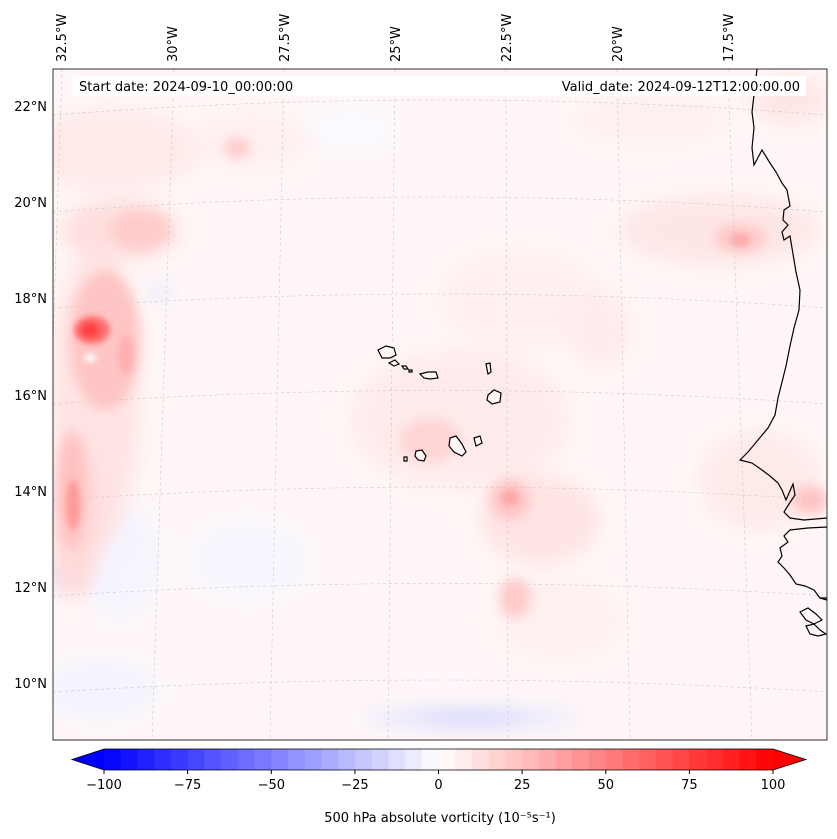 Image resolution: width=837 pixels, height=839 pixels. What do you see at coordinates (405, 459) in the screenshot?
I see `brava-island` at bounding box center [405, 459].